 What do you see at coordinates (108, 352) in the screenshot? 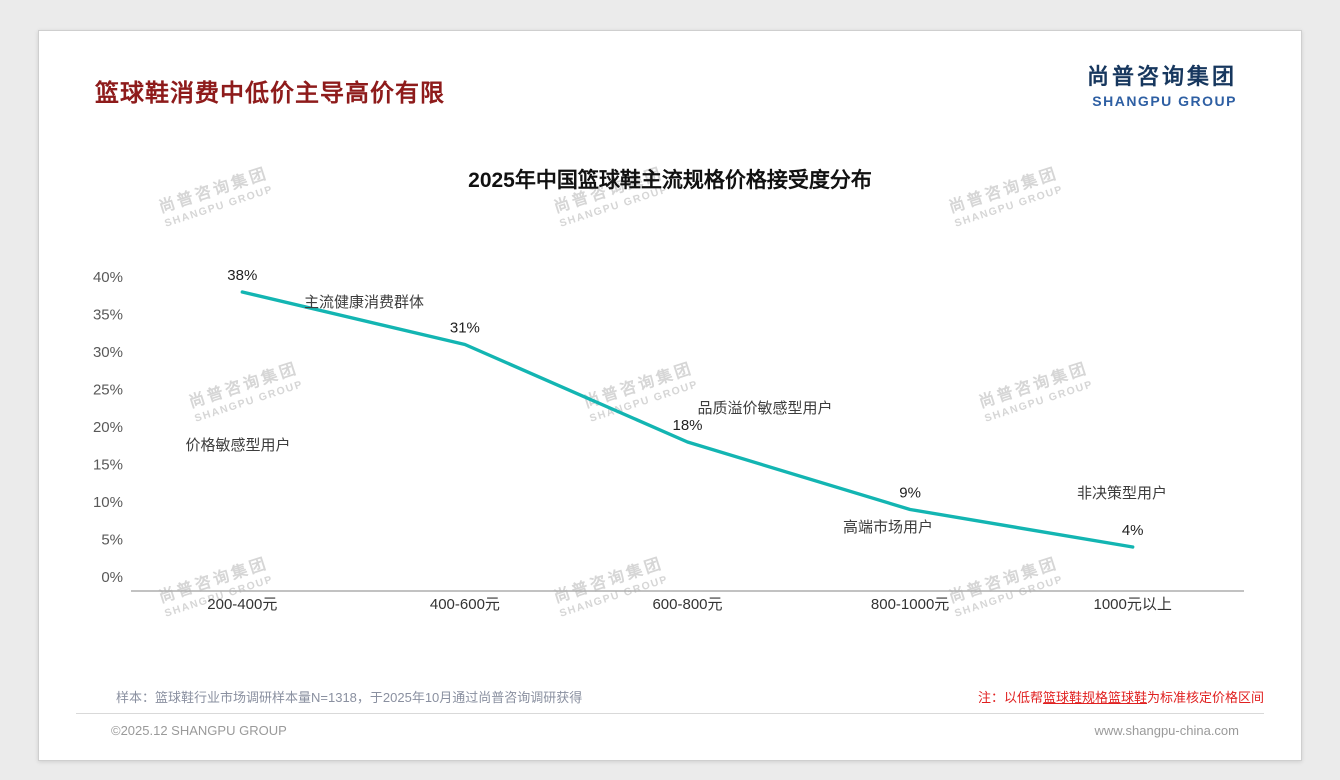
I see `svg-text: 30%` at bounding box center [108, 352].